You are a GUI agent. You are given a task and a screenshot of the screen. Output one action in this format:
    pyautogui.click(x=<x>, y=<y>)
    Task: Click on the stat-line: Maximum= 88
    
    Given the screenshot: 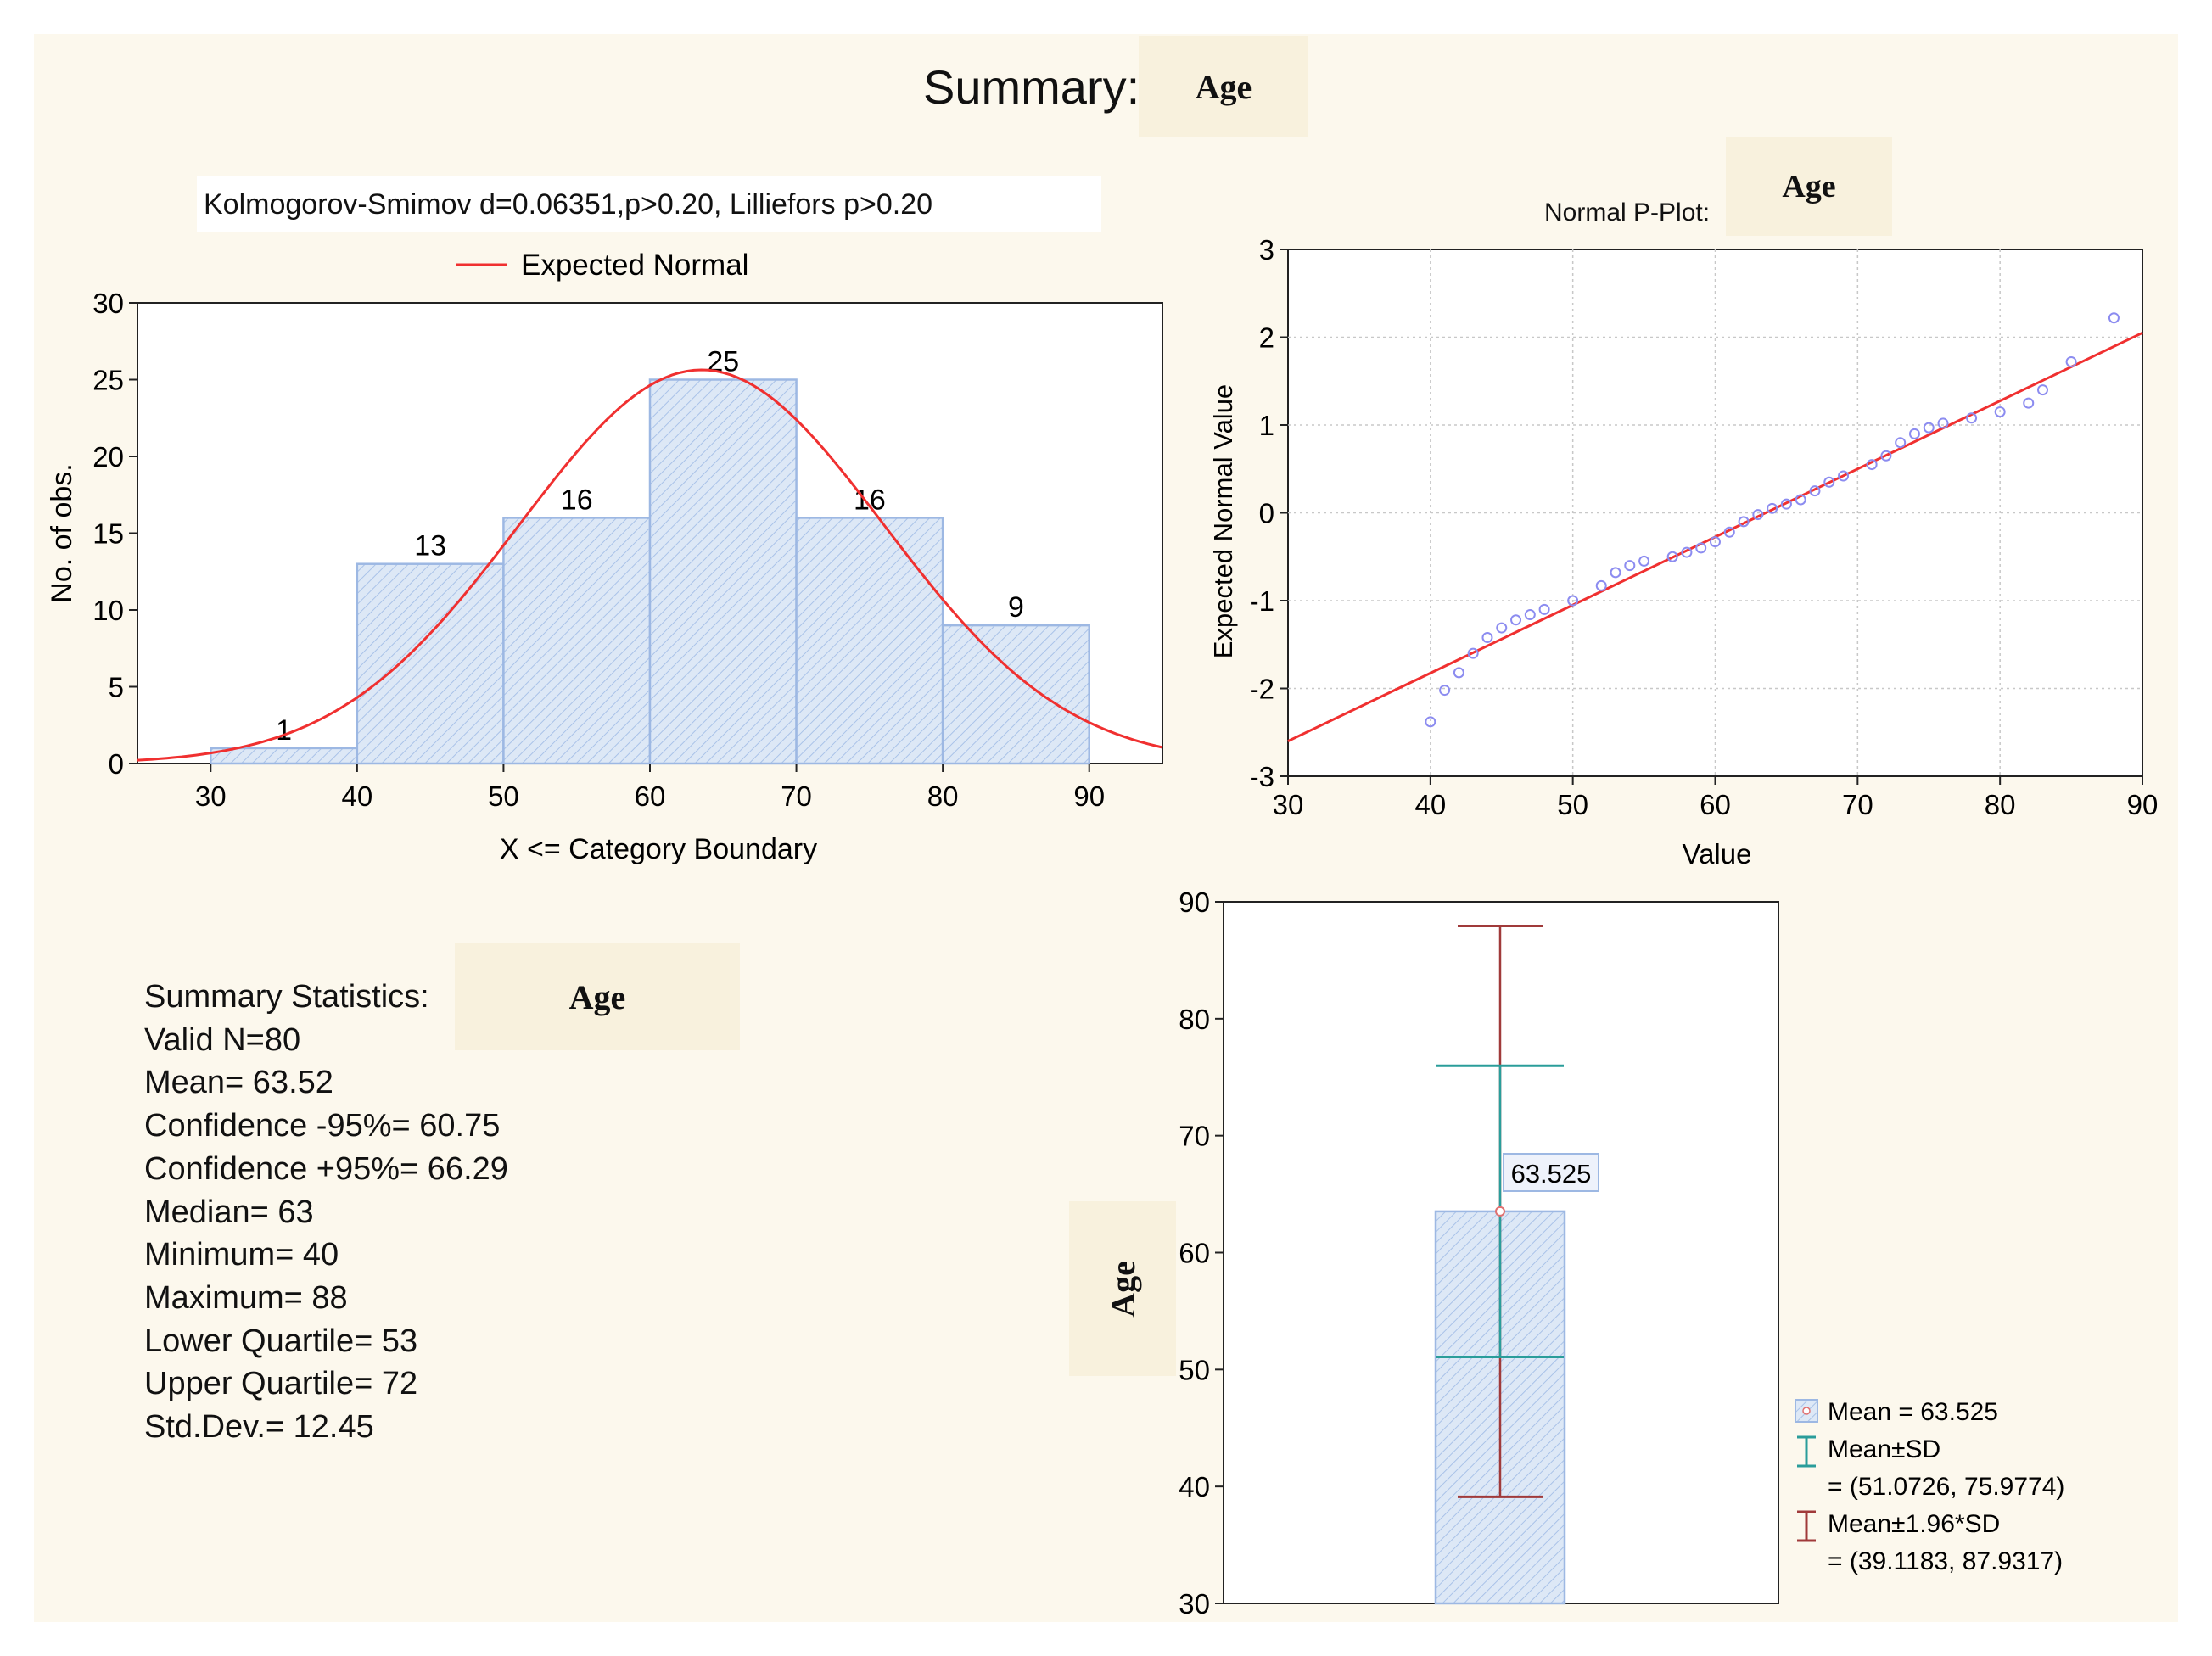 What is the action you would take?
    pyautogui.click(x=246, y=1297)
    